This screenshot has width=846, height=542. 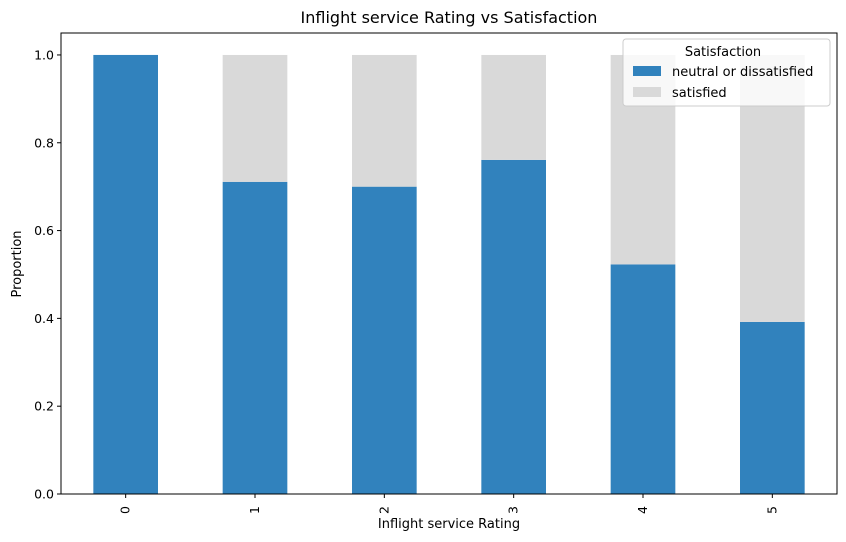 I want to click on y-axis-label: Proportion, so click(x=17, y=263).